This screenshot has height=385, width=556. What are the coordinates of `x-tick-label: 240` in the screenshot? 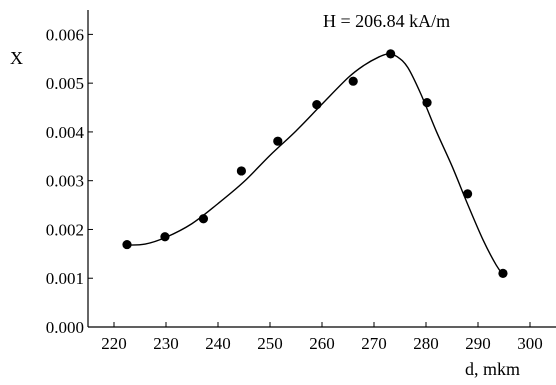 It's located at (218, 343).